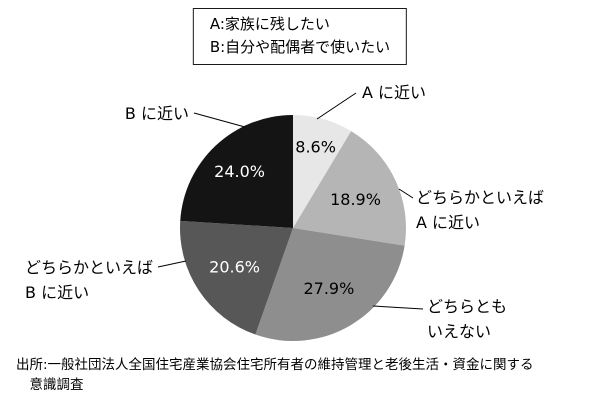  I want to click on pie-percent-label-4: 20.6%, so click(234, 267).